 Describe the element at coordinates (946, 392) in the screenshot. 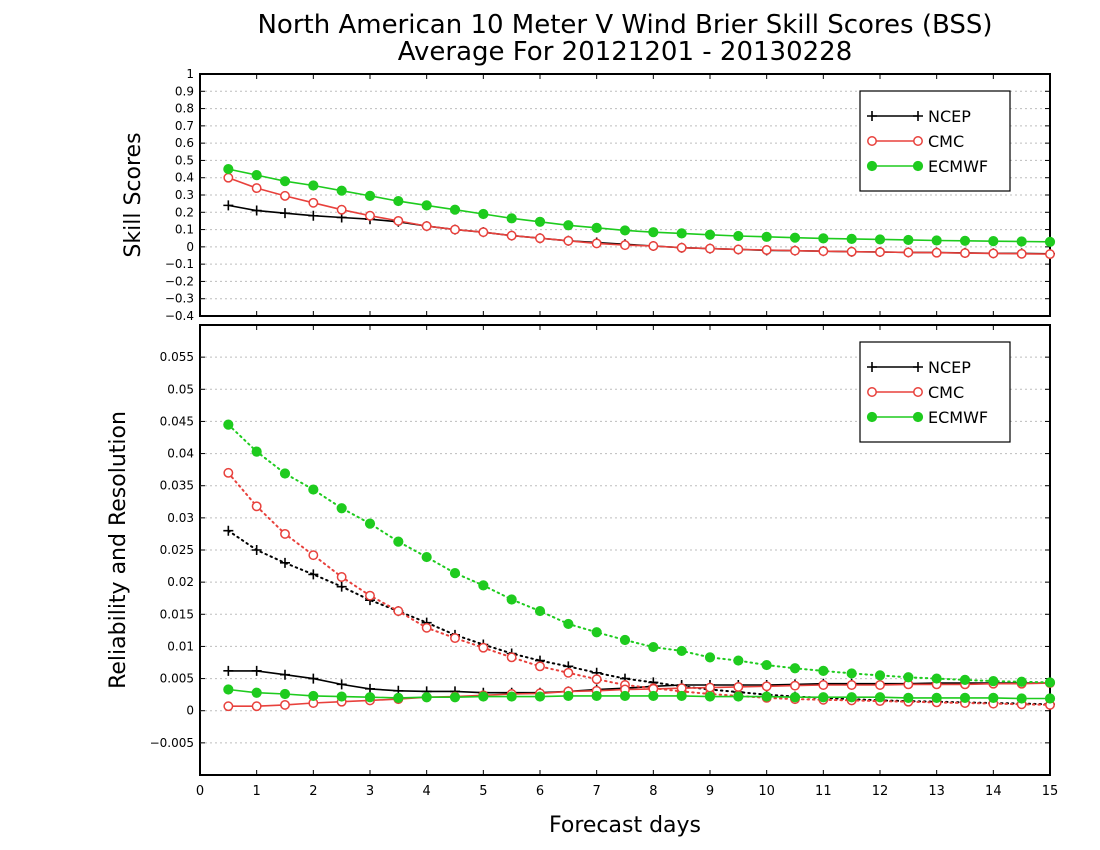

I see `legend-label-cmc: CMC` at that location.